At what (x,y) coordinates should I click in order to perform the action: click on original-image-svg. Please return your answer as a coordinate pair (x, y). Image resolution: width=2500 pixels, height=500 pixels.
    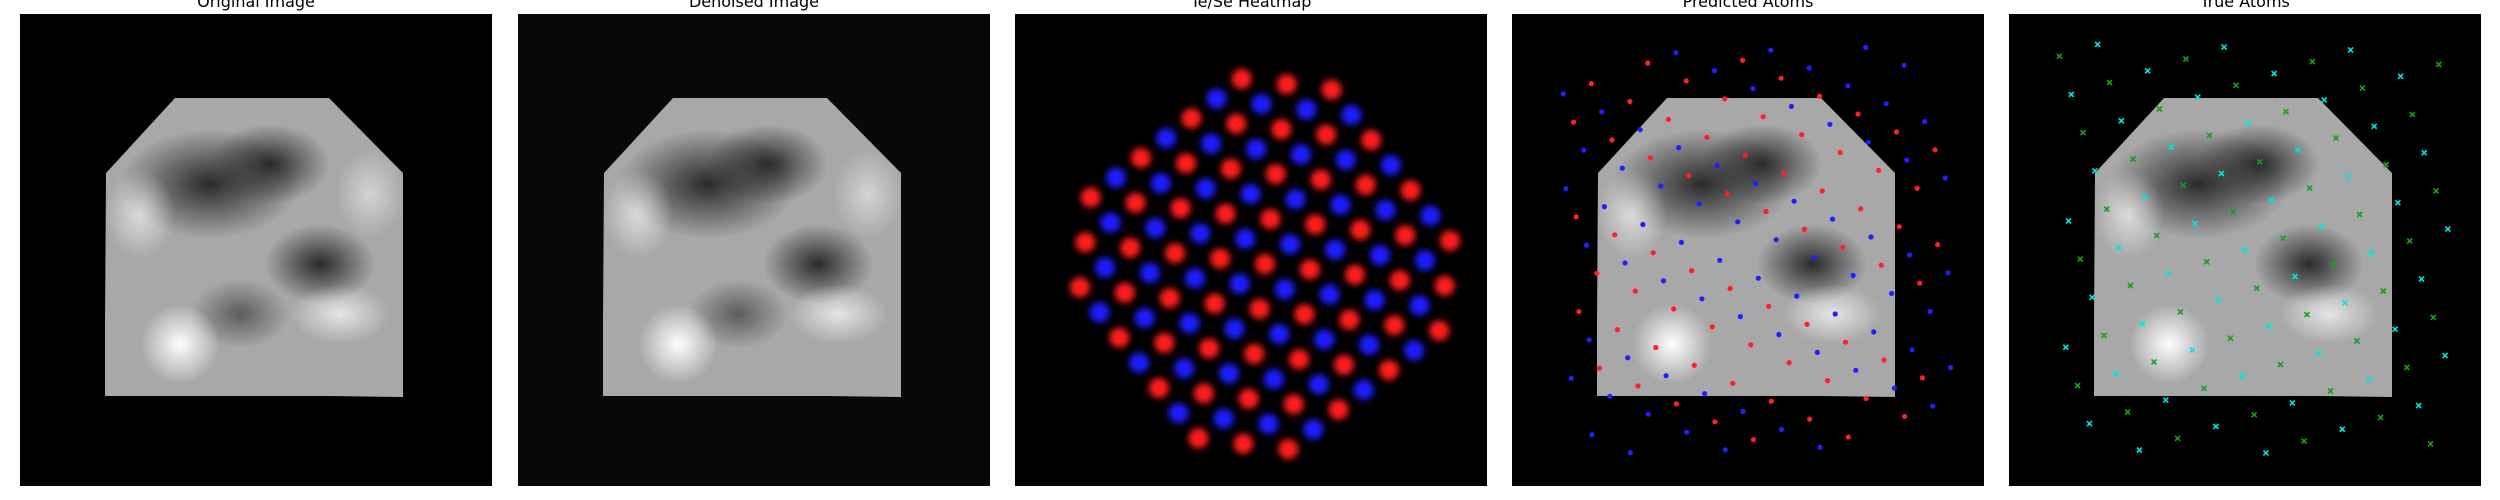
    Looking at the image, I should click on (254, 247).